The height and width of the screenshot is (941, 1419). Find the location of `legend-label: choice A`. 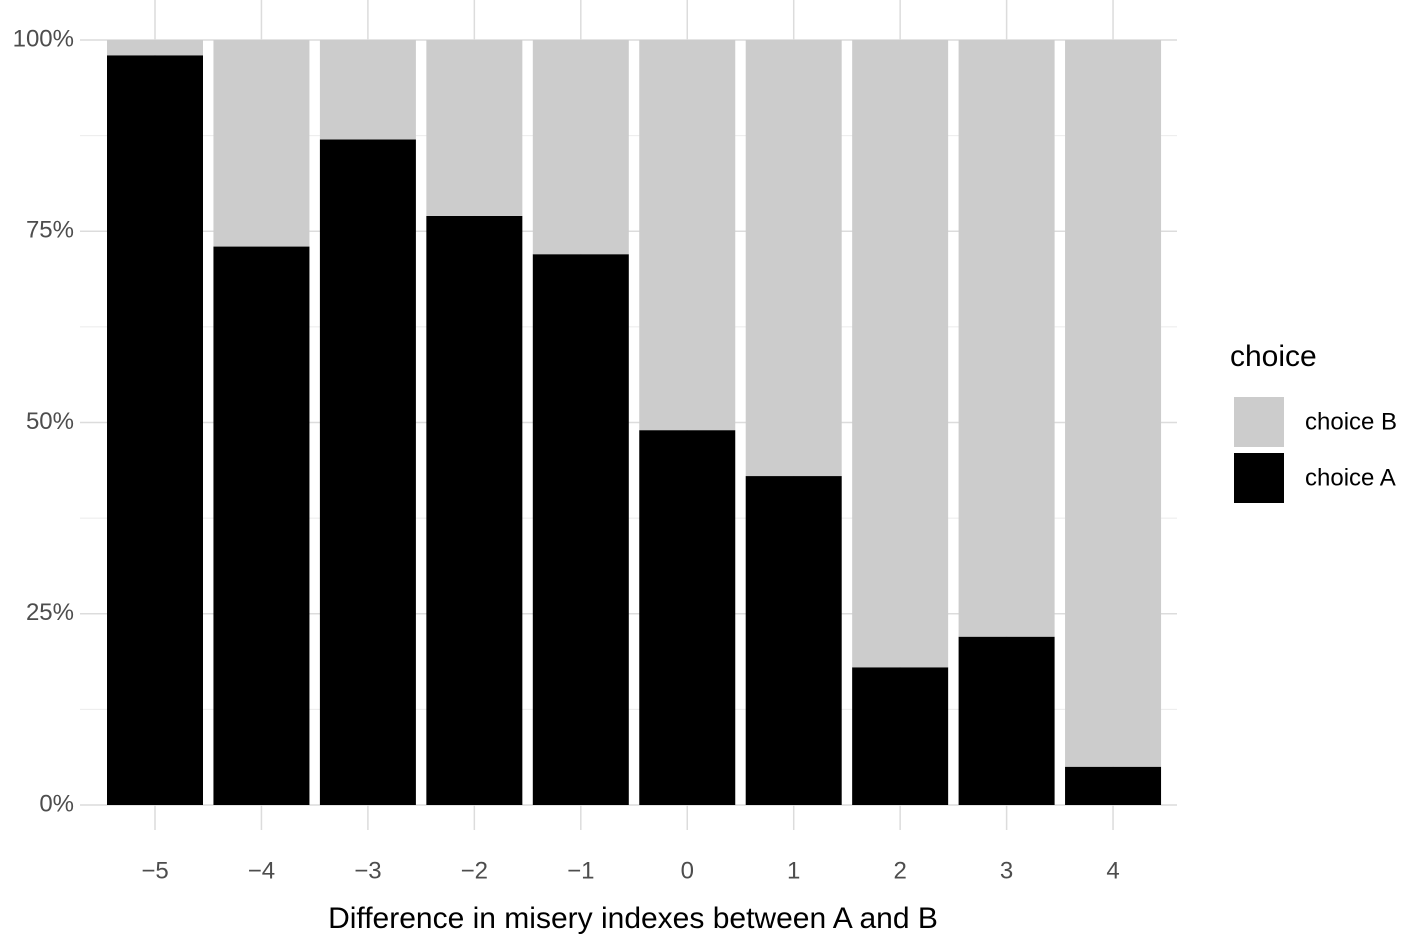

legend-label: choice A is located at coordinates (1350, 477).